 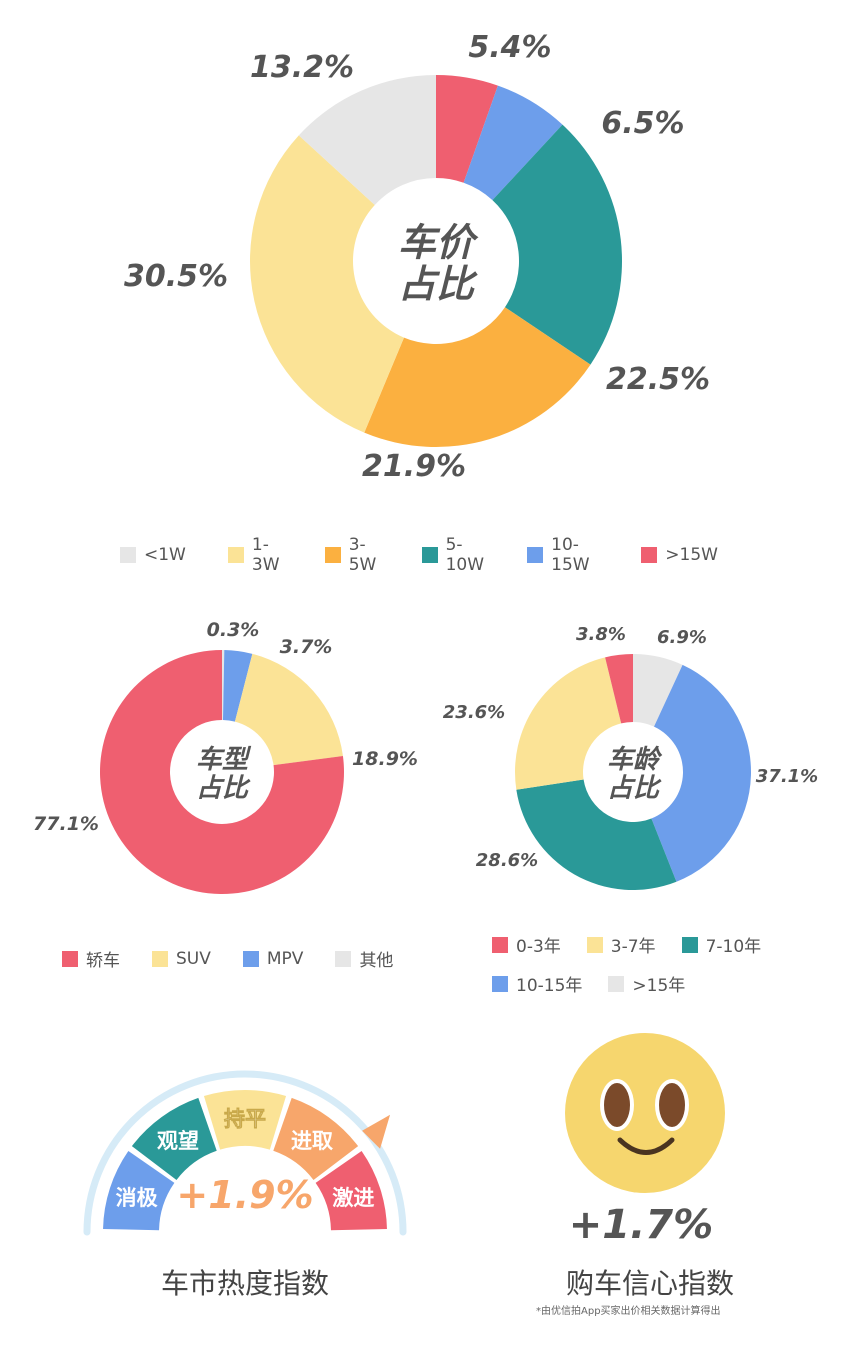 I want to click on legend-label: <1W, so click(x=165, y=555).